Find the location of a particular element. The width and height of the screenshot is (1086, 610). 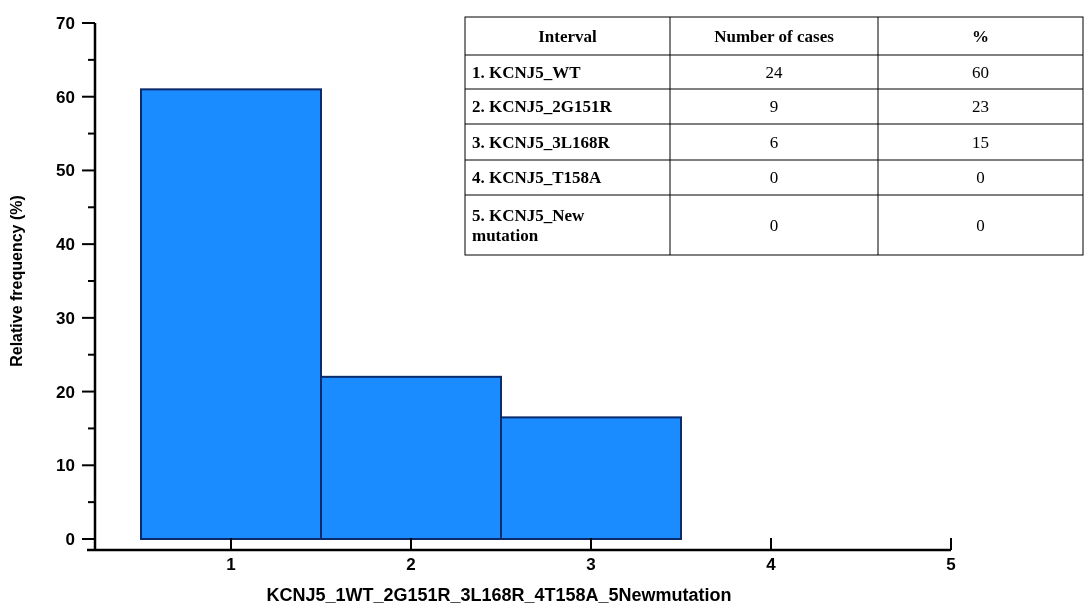

y-tick-label: 20 is located at coordinates (65, 392).